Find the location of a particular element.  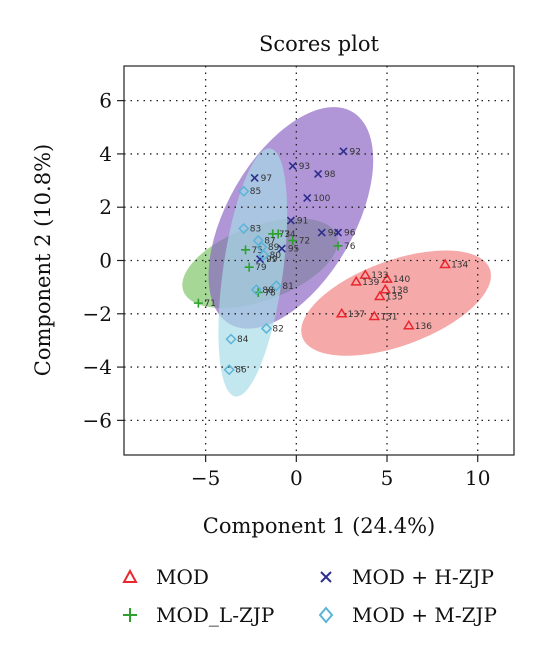

y-tick-label: 4 is located at coordinates (105, 154).